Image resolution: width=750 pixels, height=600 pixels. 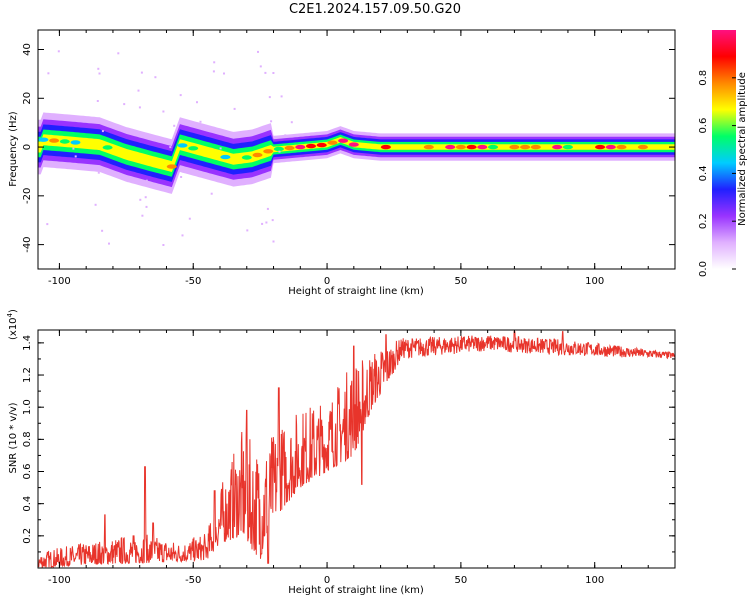 I want to click on bottom-x-axis-label: Height of straight line (km), so click(x=356, y=590).